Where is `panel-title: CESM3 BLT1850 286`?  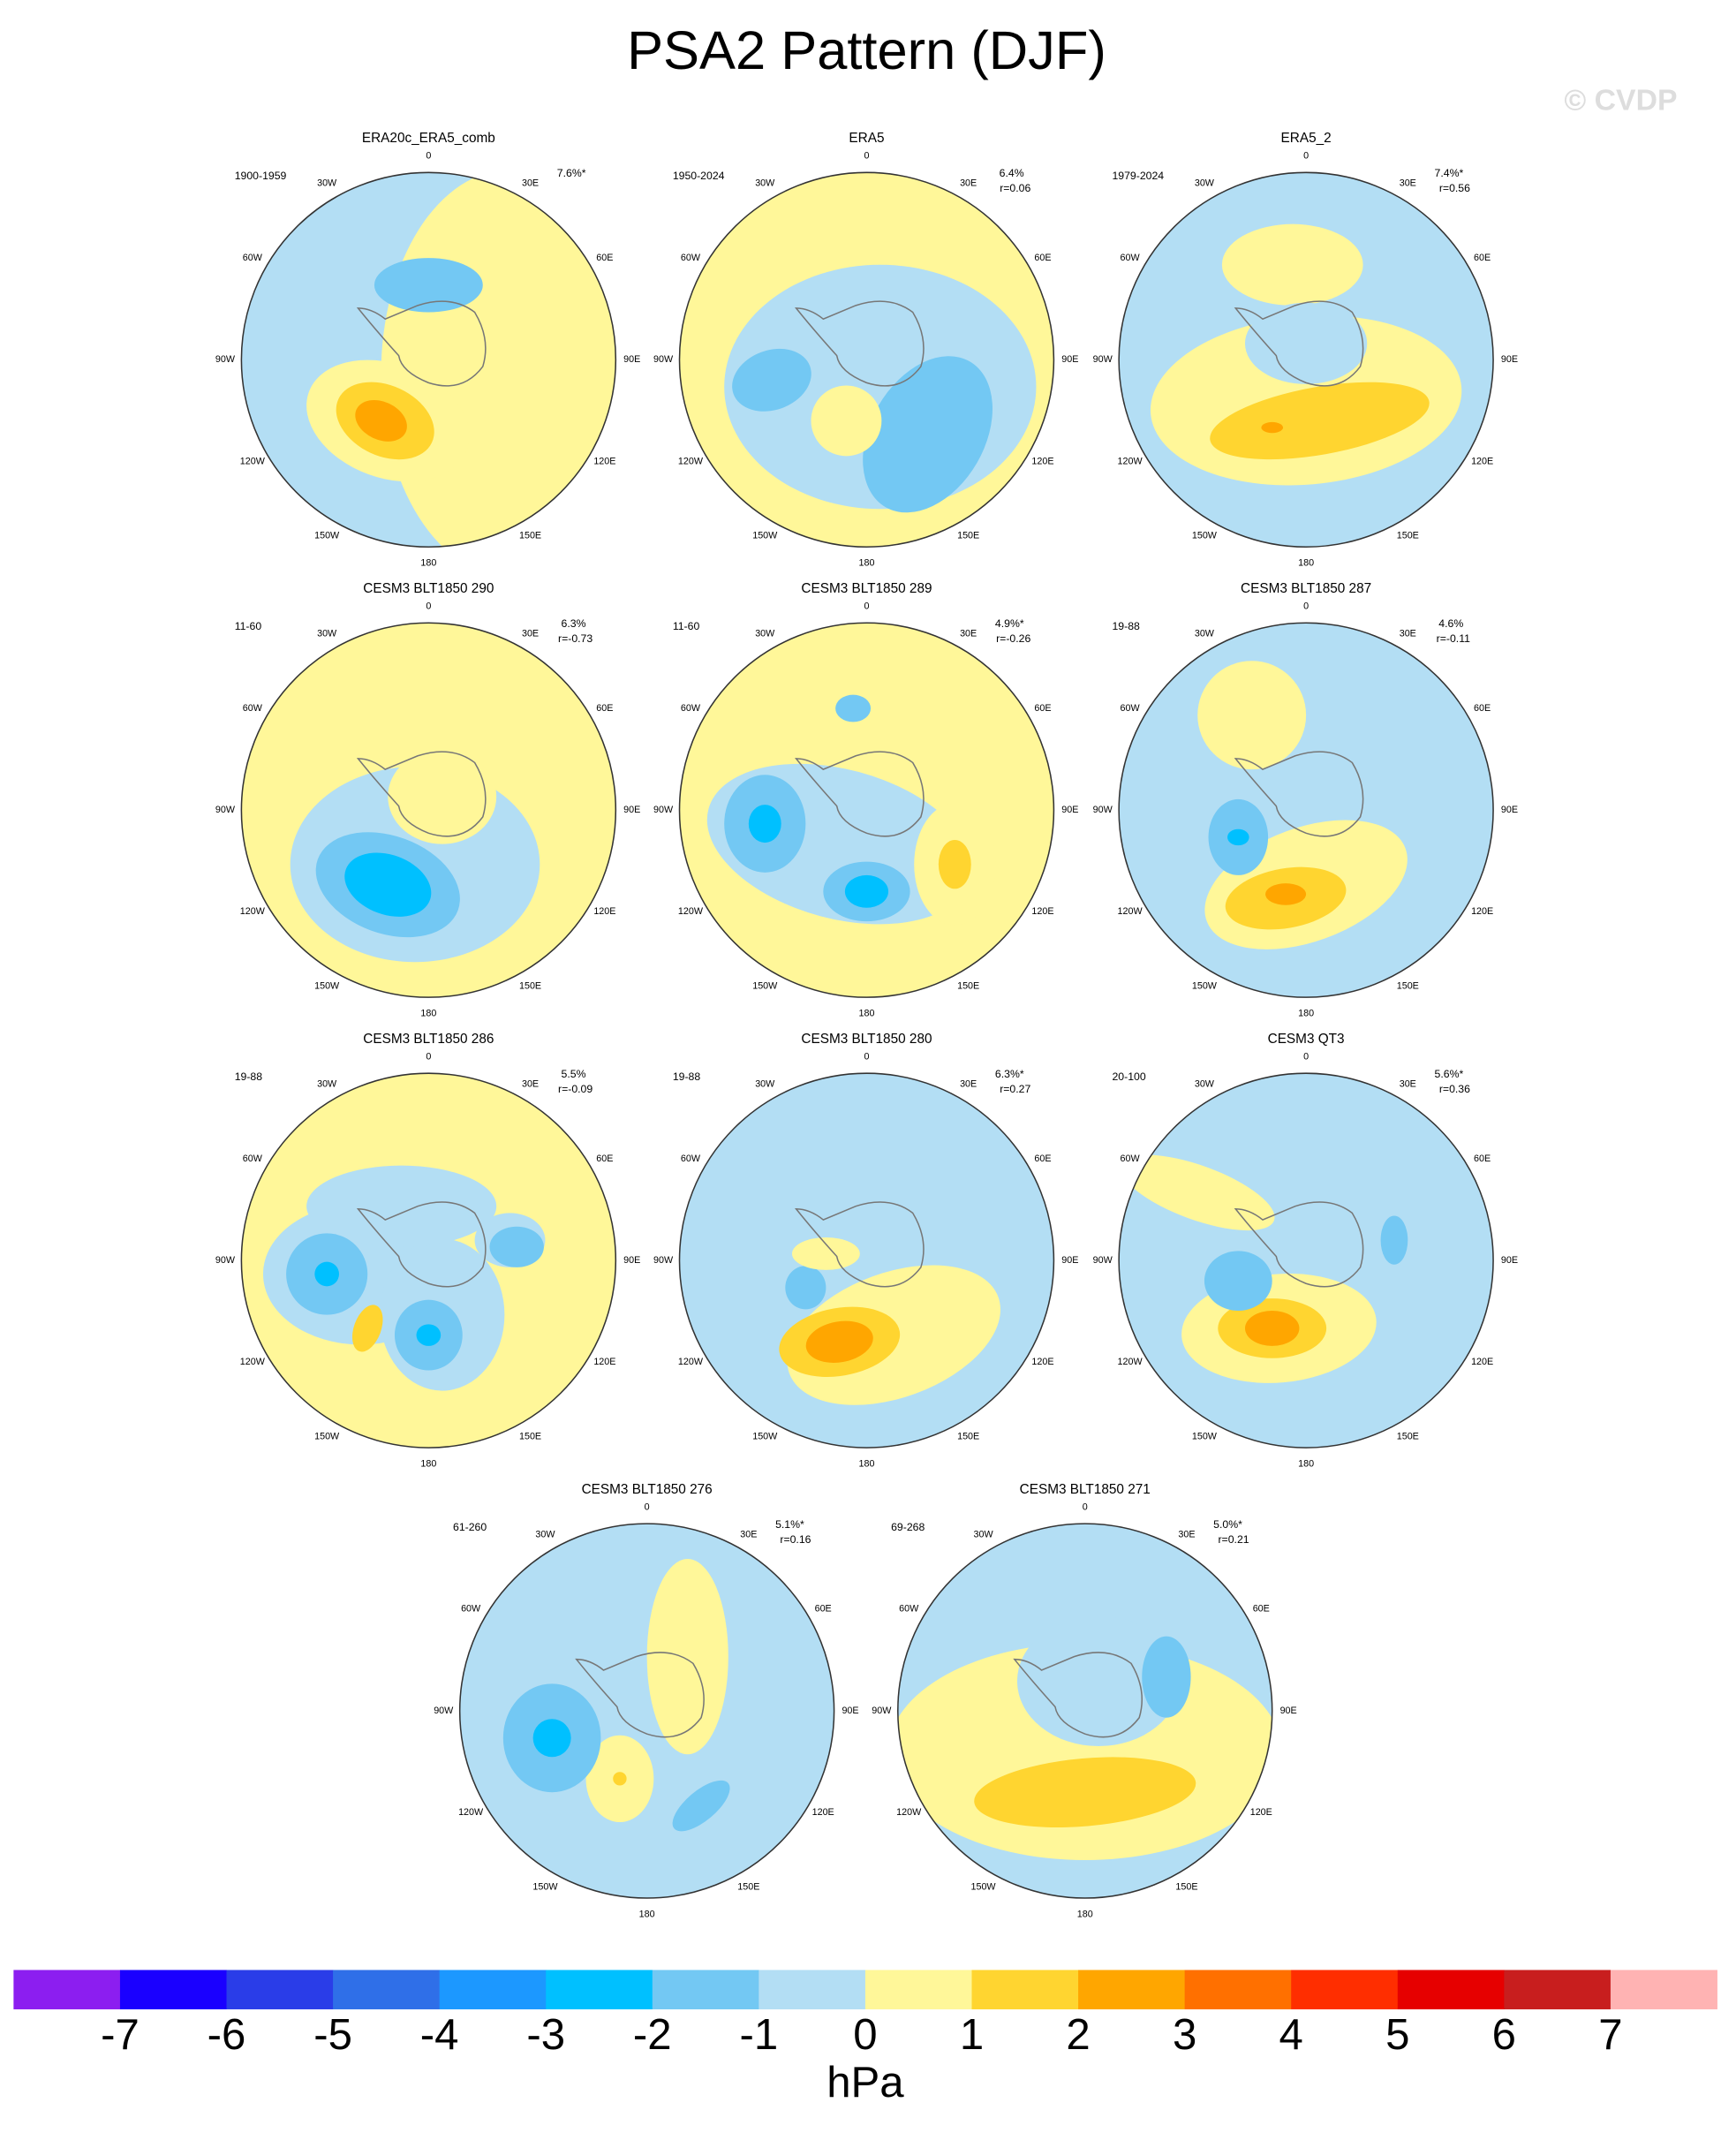
panel-title: CESM3 BLT1850 286 is located at coordinates (428, 1040).